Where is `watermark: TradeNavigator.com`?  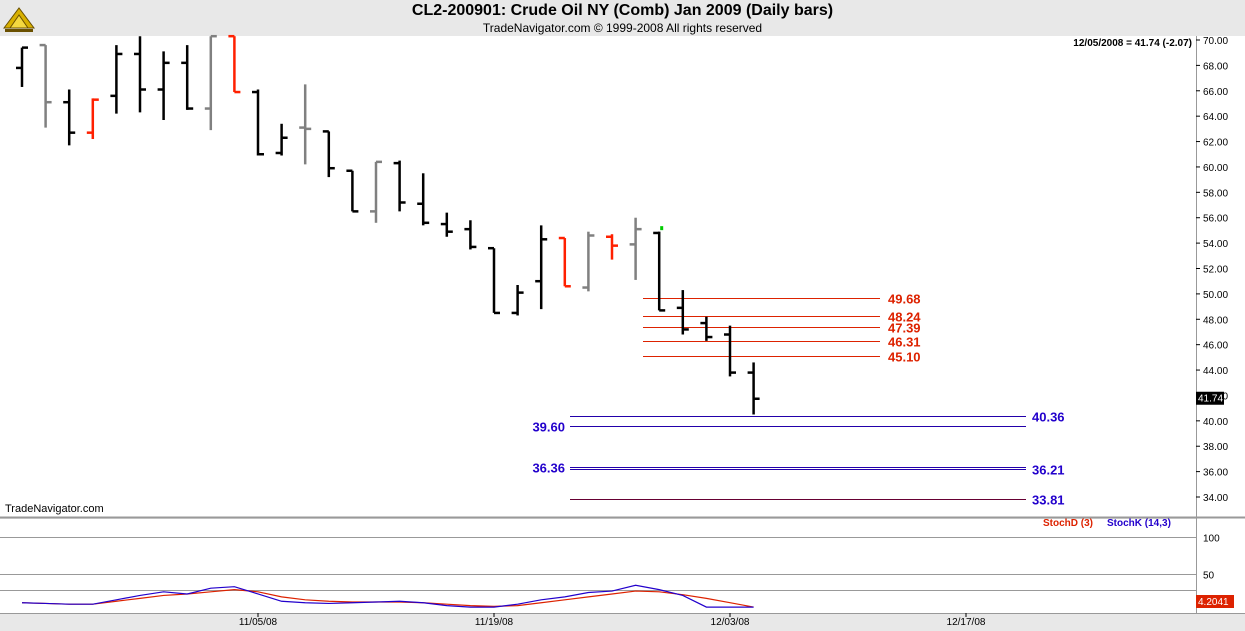
watermark: TradeNavigator.com is located at coordinates (54, 509).